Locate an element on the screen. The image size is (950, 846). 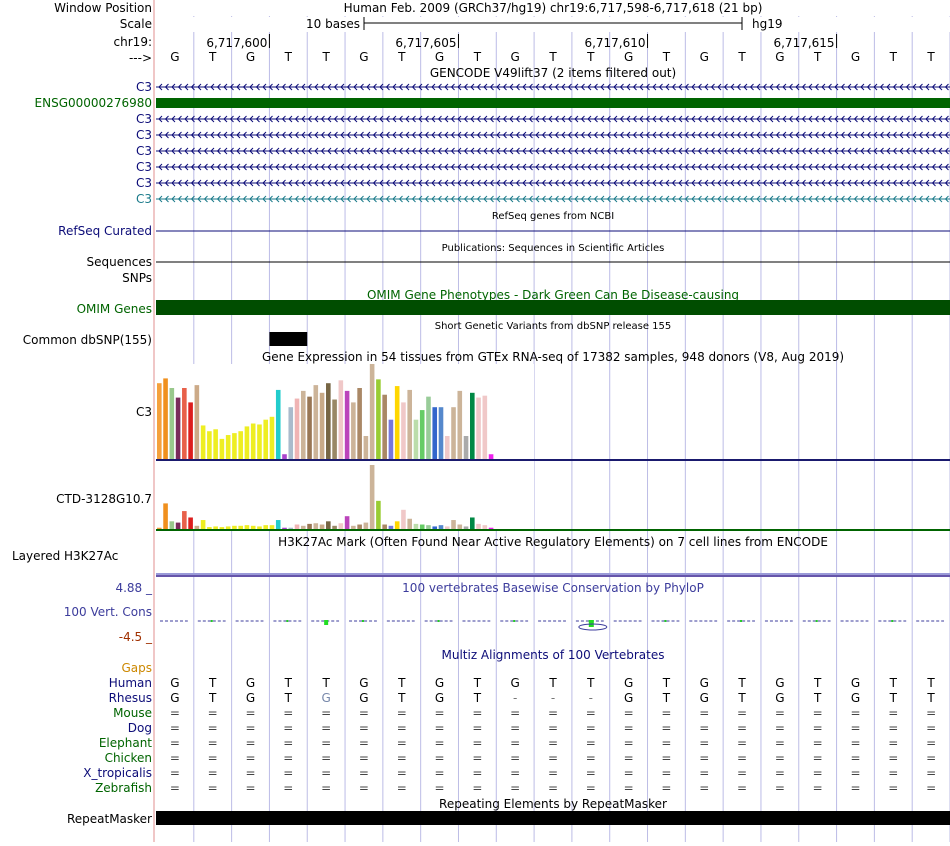
gene-bar is located at coordinates (553, 103).